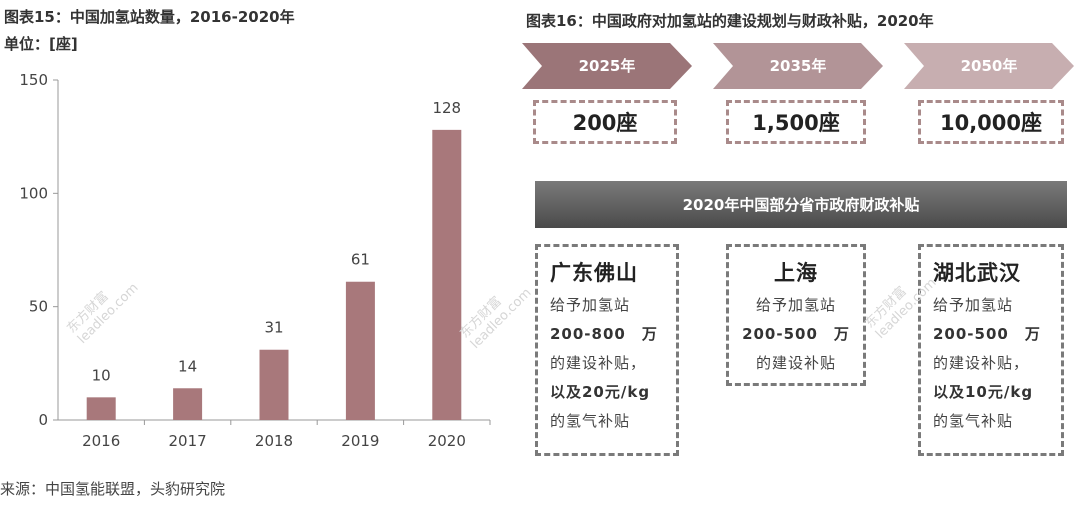 The height and width of the screenshot is (505, 1080). Describe the element at coordinates (977, 273) in the screenshot. I see `city-name: 湖北武汉` at that location.